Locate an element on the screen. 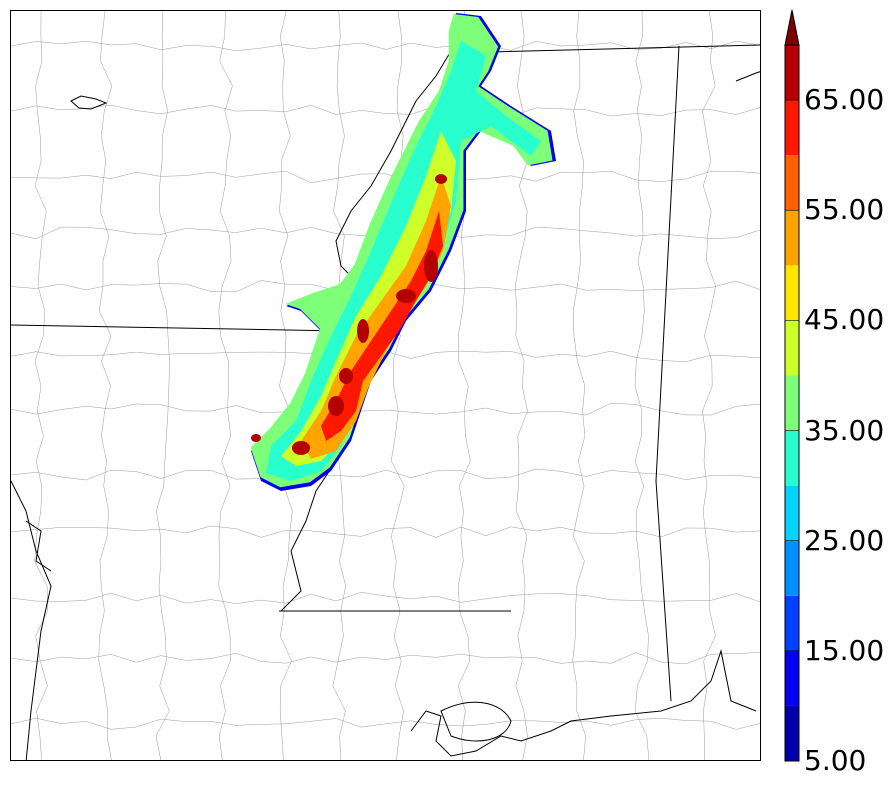  gulf-coast is located at coordinates (31, 620).